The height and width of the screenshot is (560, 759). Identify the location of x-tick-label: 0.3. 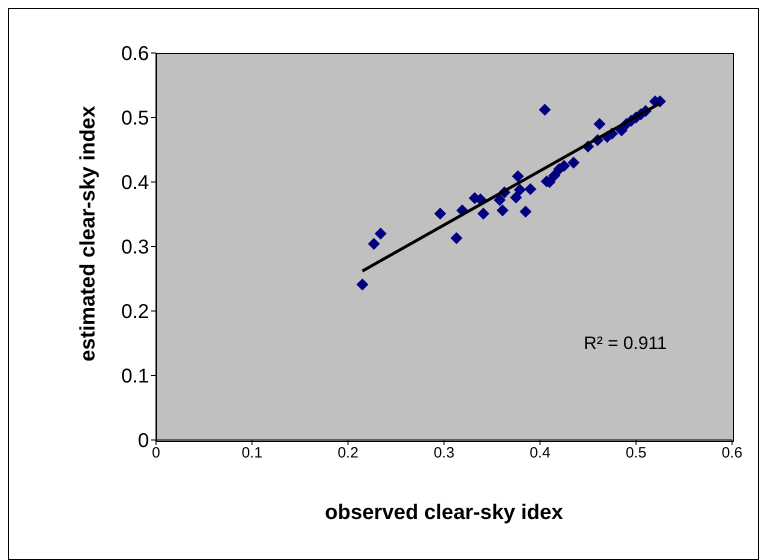
(444, 453).